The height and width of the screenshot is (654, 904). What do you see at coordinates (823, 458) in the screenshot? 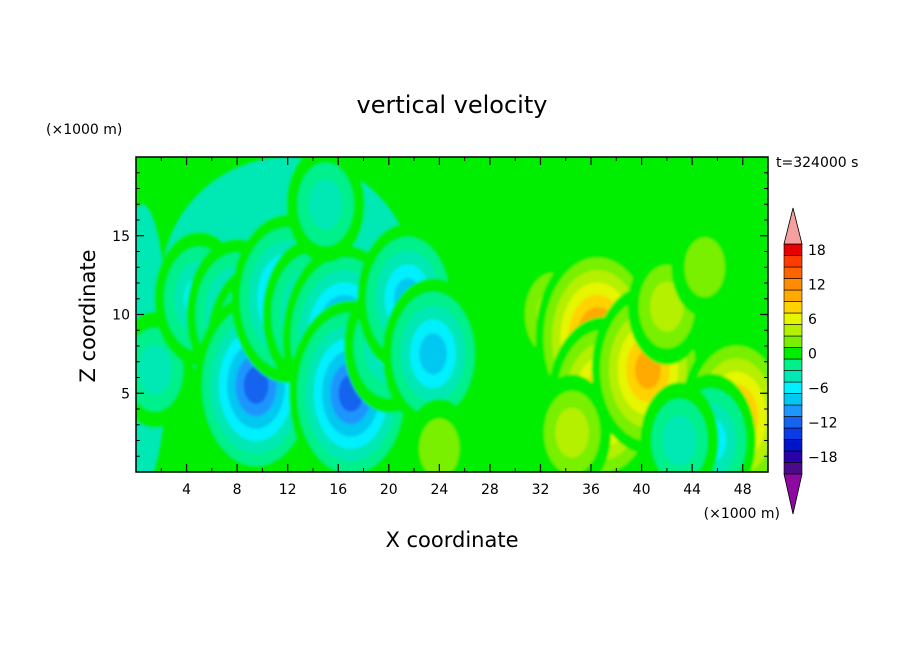
I see `colorbar-tick-label: −18` at bounding box center [823, 458].